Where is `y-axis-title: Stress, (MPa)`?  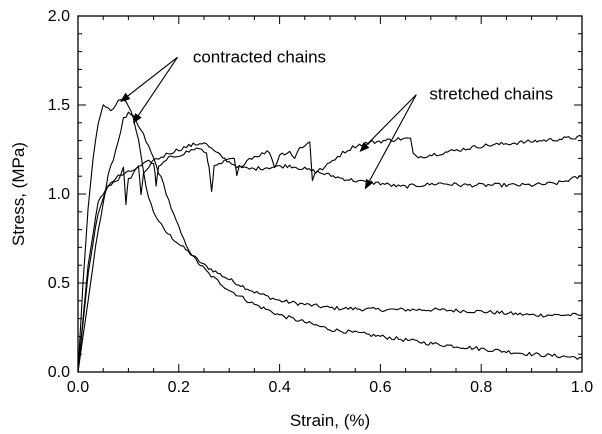
y-axis-title: Stress, (MPa) is located at coordinates (18, 194).